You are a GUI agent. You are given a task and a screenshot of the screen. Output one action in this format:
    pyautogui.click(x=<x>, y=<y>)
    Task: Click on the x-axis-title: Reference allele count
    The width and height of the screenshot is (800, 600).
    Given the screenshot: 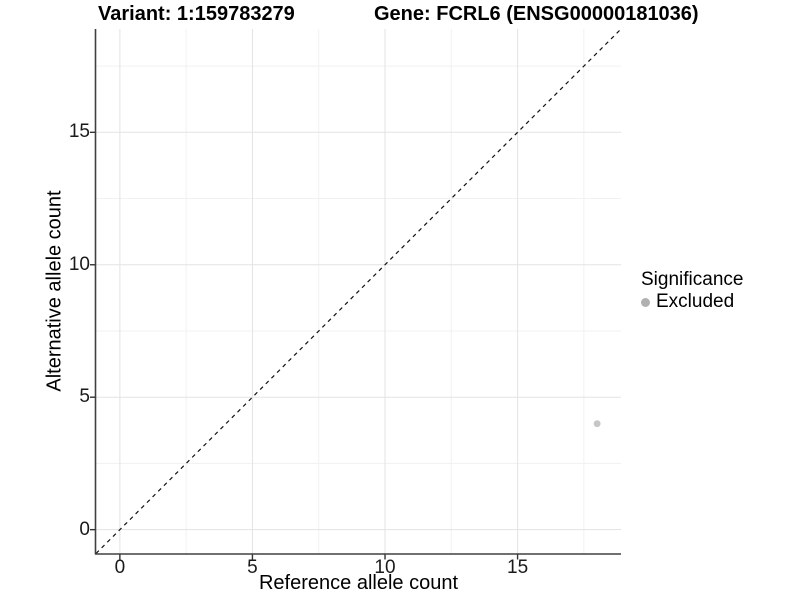 What is the action you would take?
    pyautogui.click(x=358, y=583)
    